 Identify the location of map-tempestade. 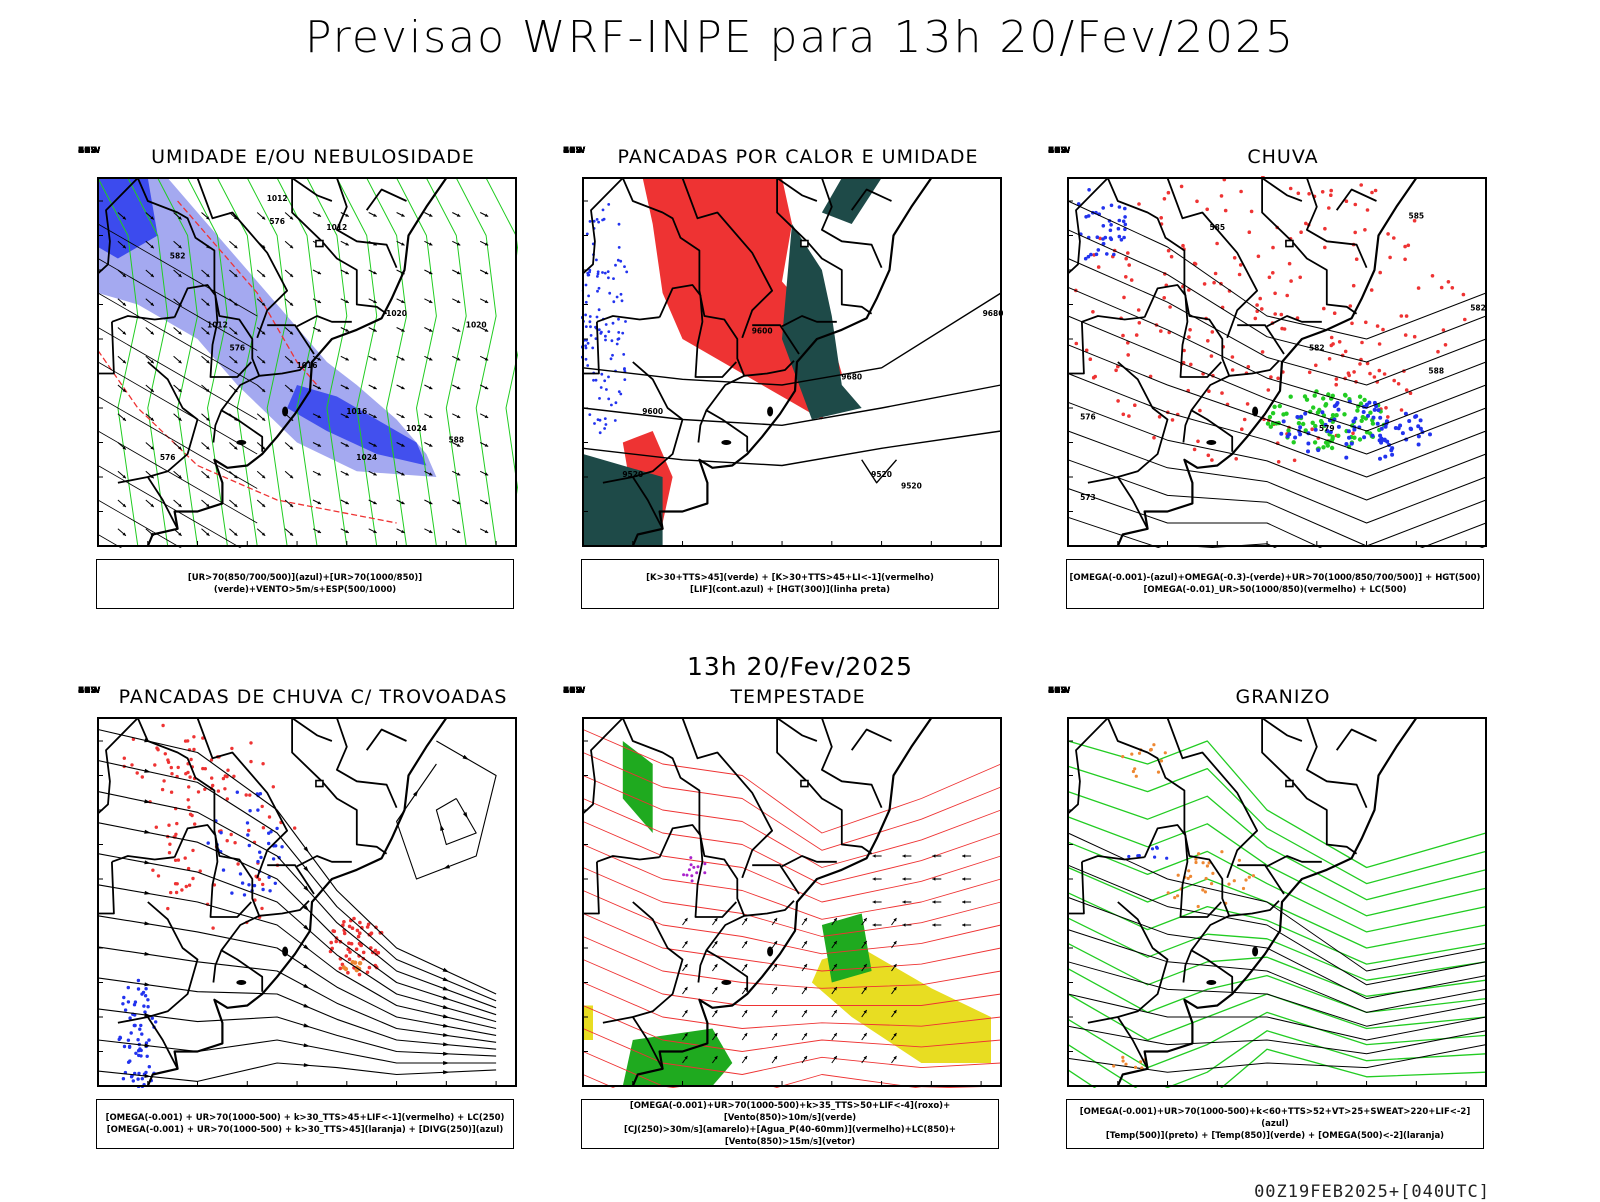
(792, 902).